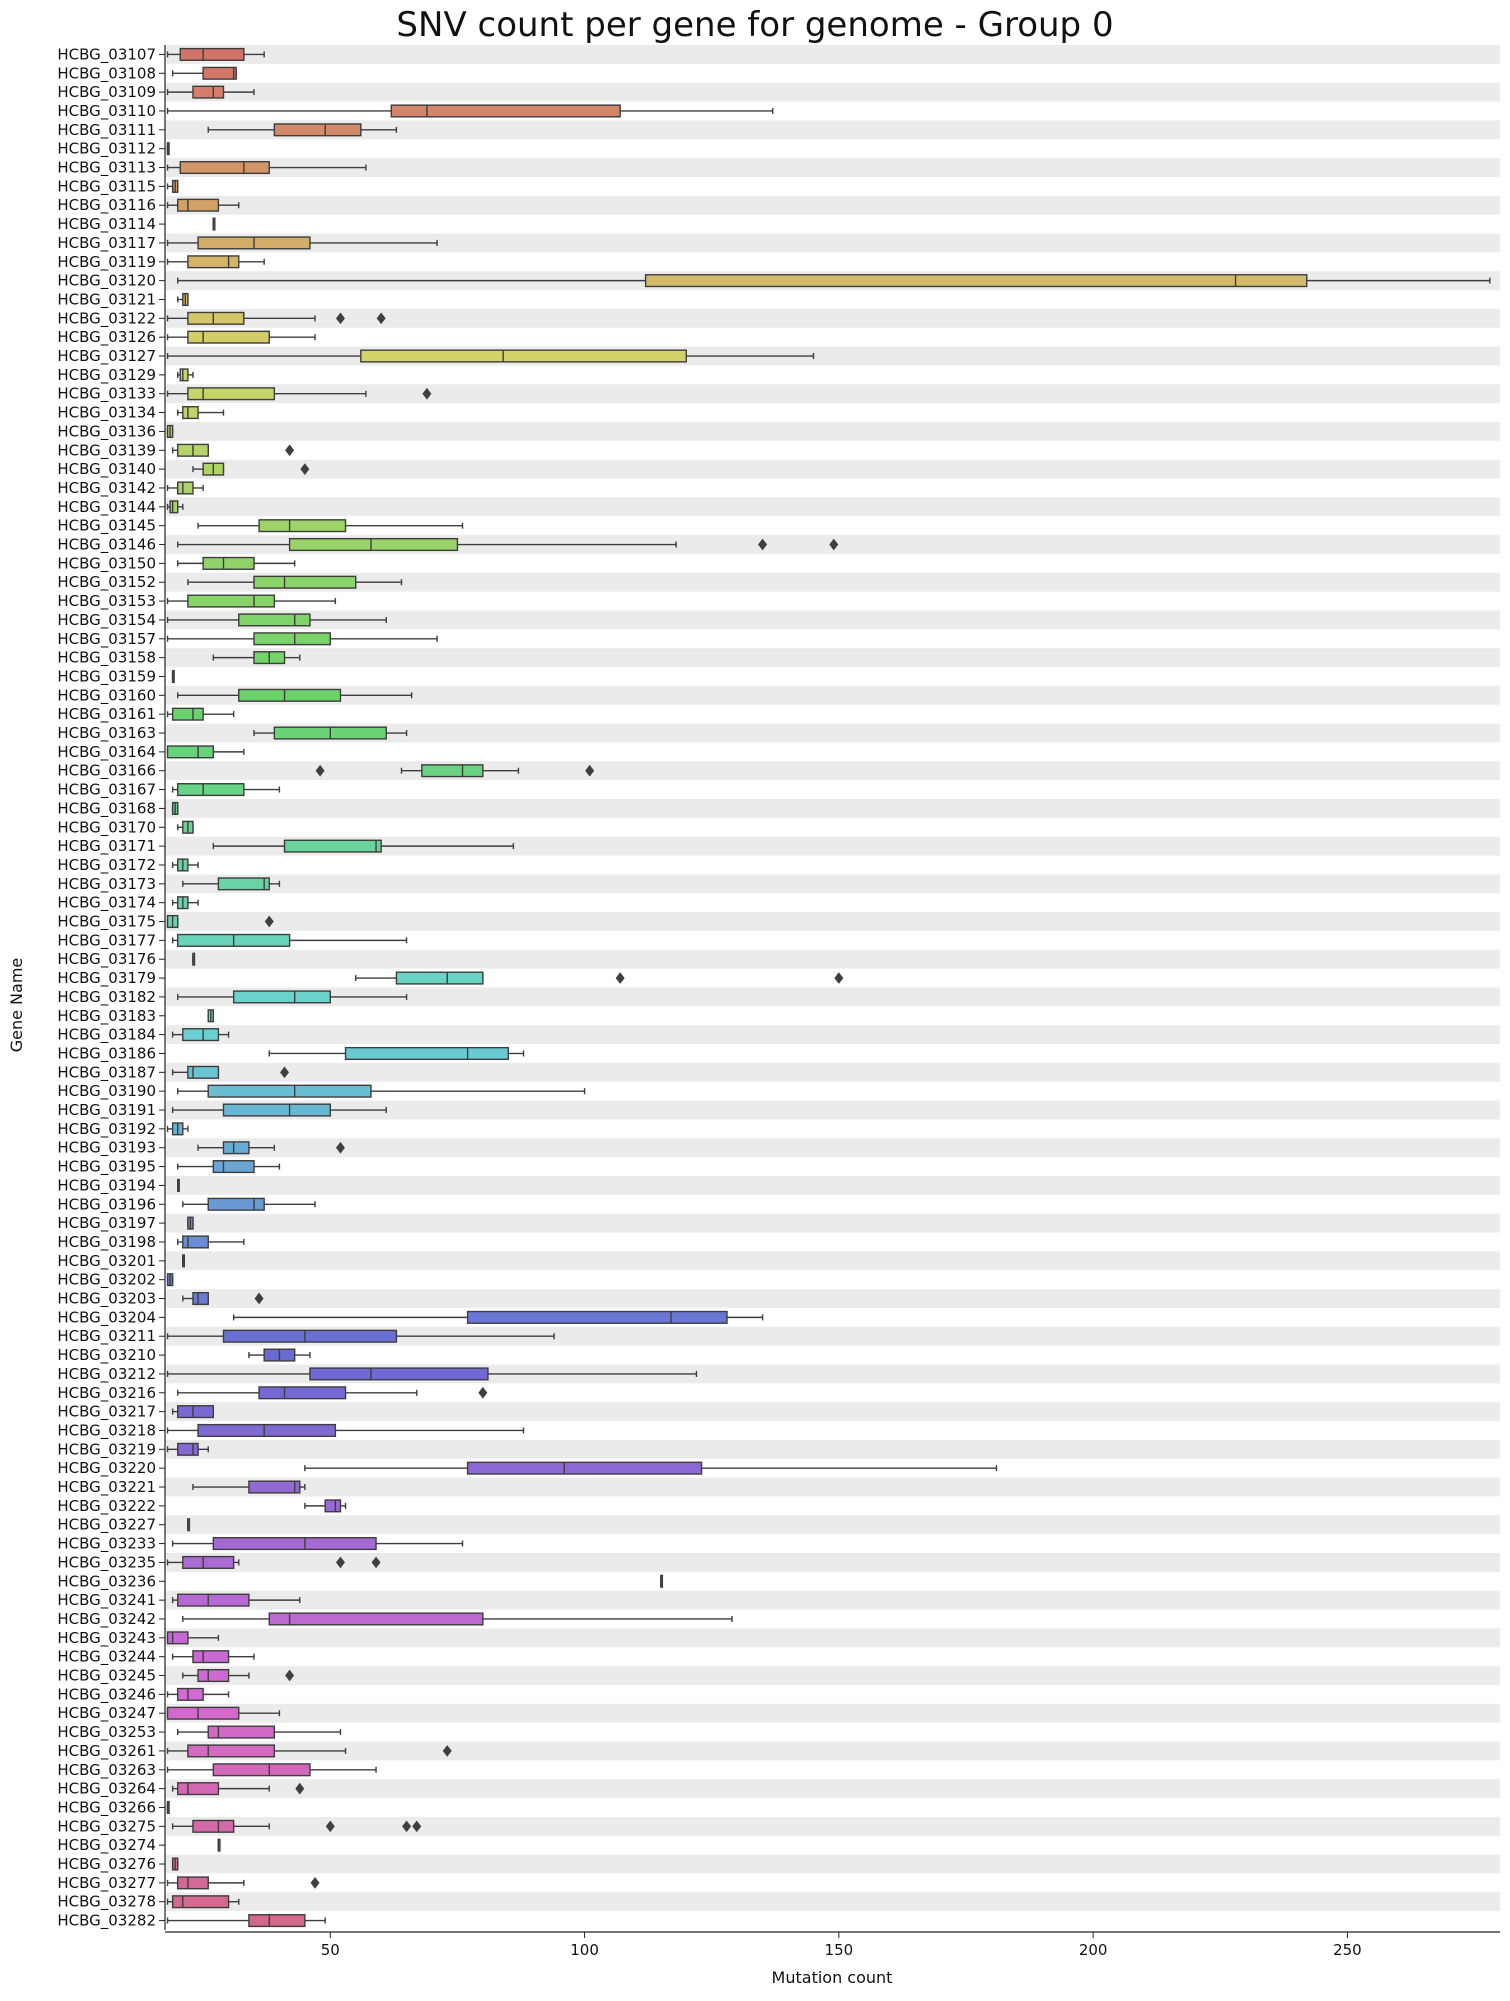 The width and height of the screenshot is (1510, 2001). What do you see at coordinates (106, 545) in the screenshot?
I see `y-tick-label: HCBG_03146` at bounding box center [106, 545].